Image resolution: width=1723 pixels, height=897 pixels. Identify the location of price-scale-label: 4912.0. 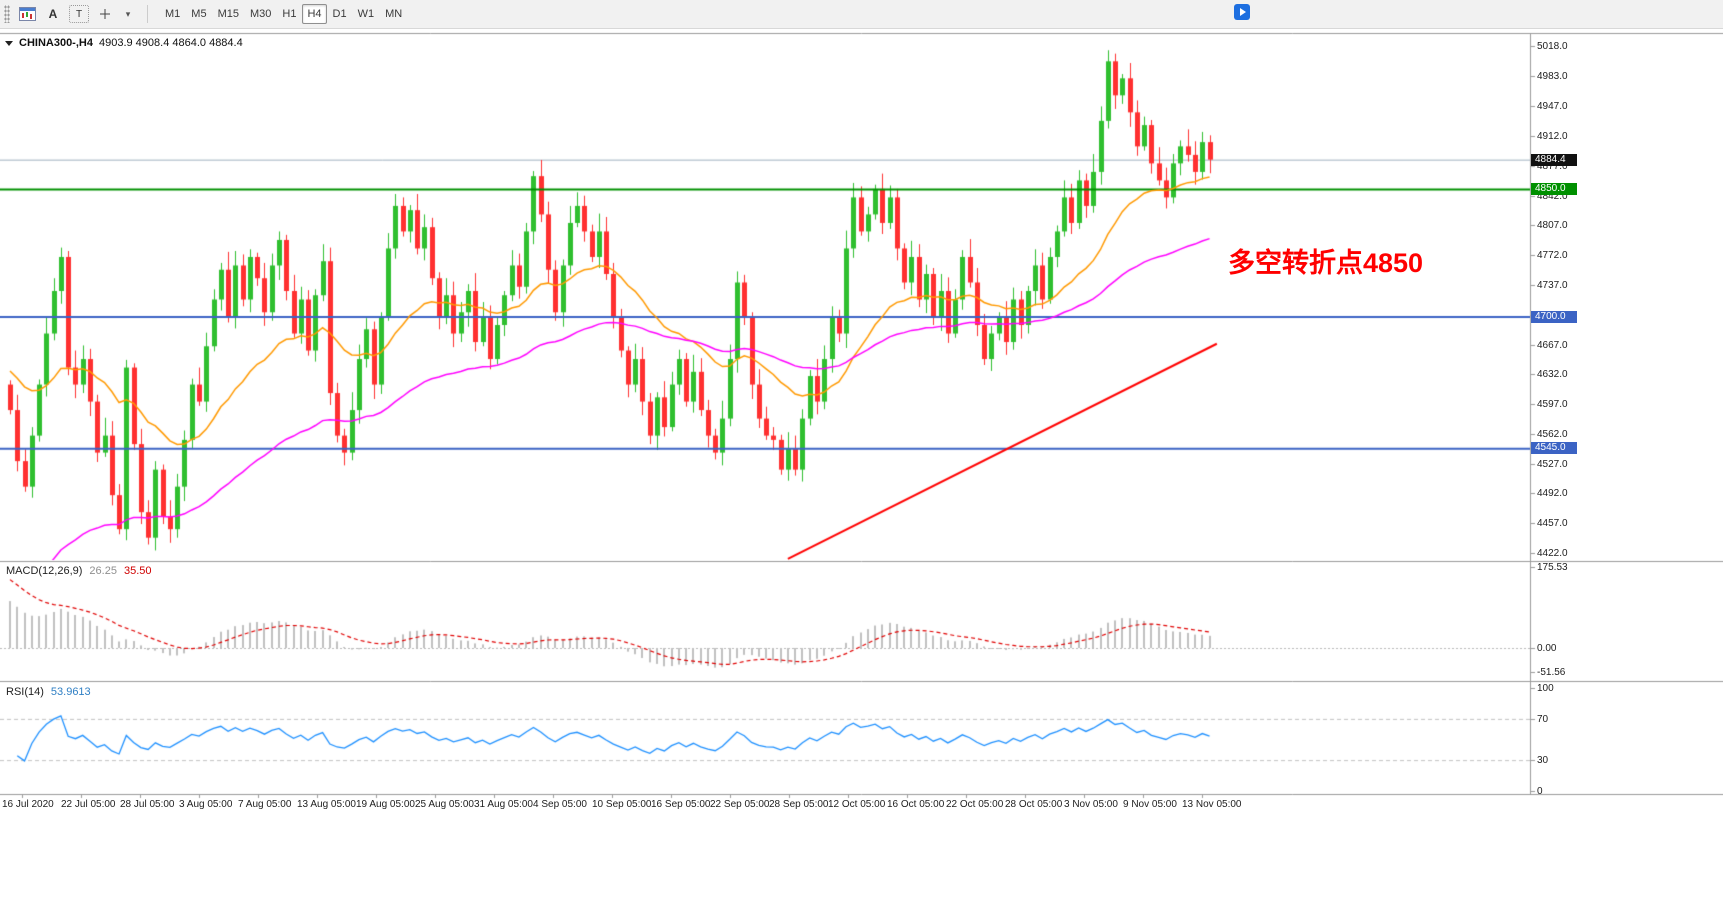
(1552, 137).